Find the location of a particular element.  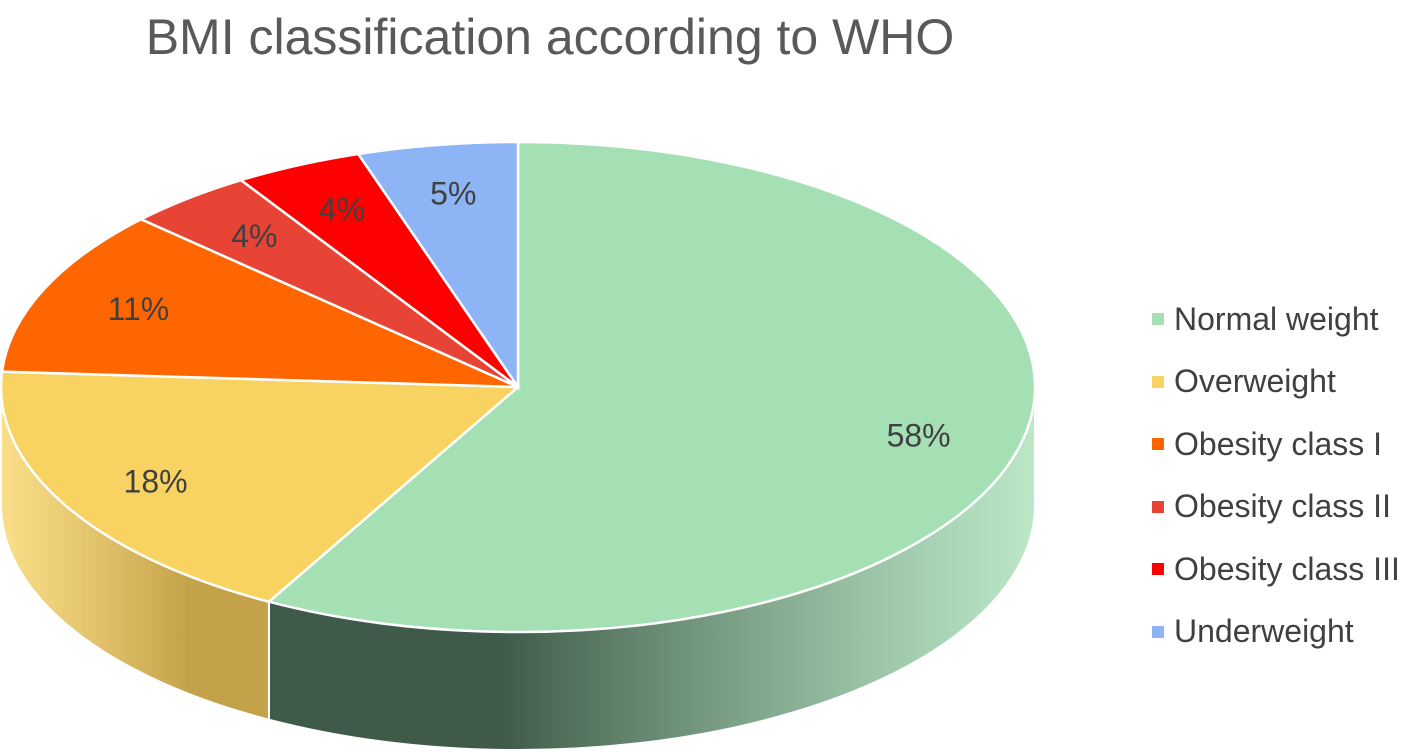

legend-item: Normal weight is located at coordinates (1276, 319).